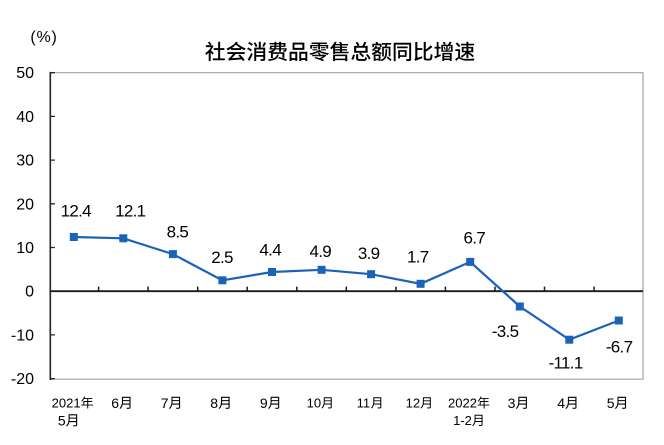 This screenshot has width=664, height=445. What do you see at coordinates (25, 161) in the screenshot?
I see `svg-text: 30` at bounding box center [25, 161].